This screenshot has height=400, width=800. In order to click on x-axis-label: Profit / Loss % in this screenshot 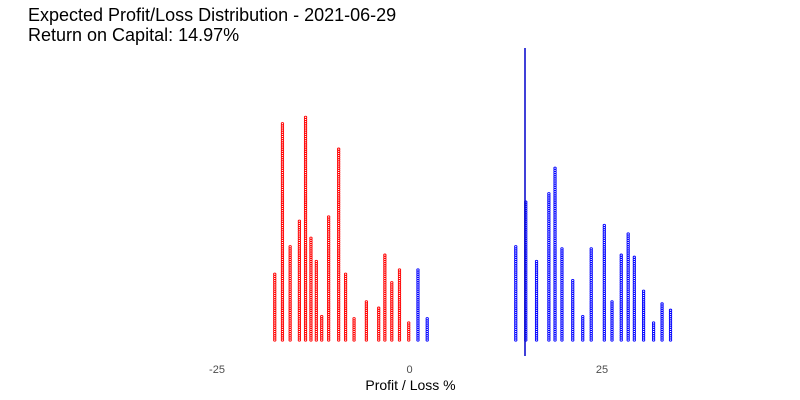, I will do `click(410, 385)`.